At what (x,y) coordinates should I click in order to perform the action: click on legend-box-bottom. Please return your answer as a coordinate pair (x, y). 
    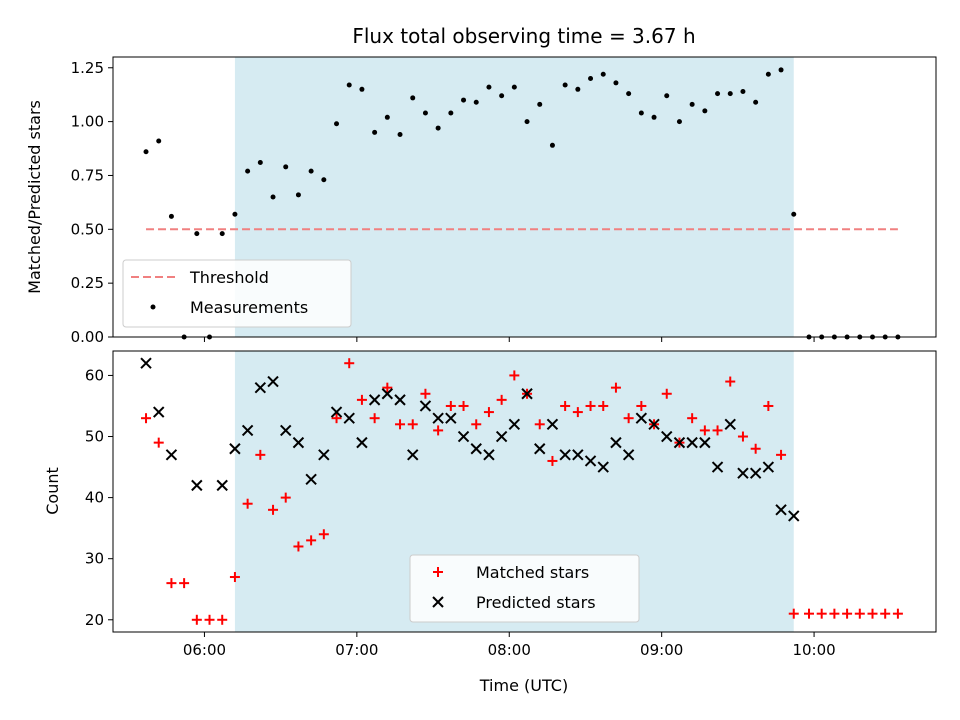
    Looking at the image, I should click on (524, 588).